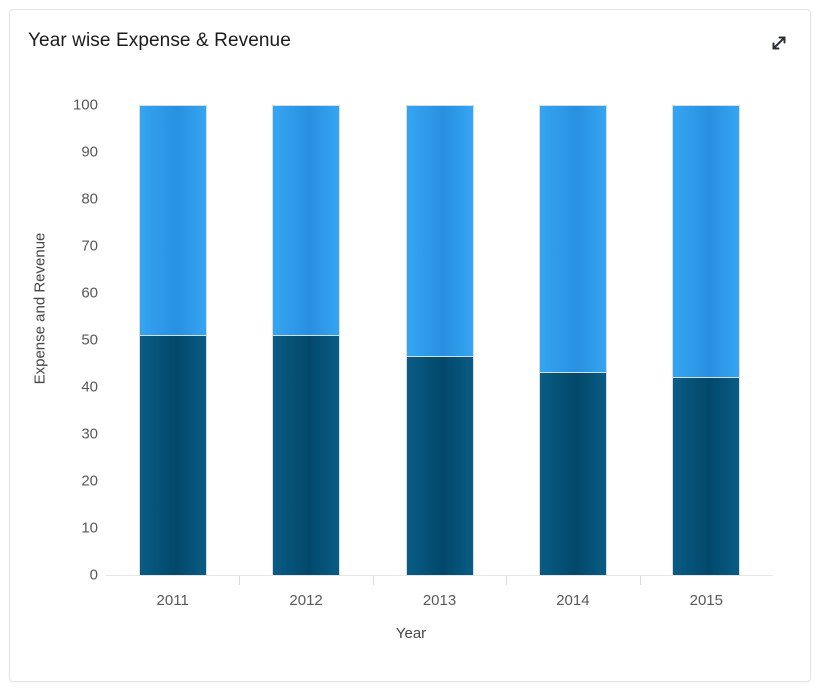 Image resolution: width=821 pixels, height=693 pixels. I want to click on x-axis-line, so click(439, 575).